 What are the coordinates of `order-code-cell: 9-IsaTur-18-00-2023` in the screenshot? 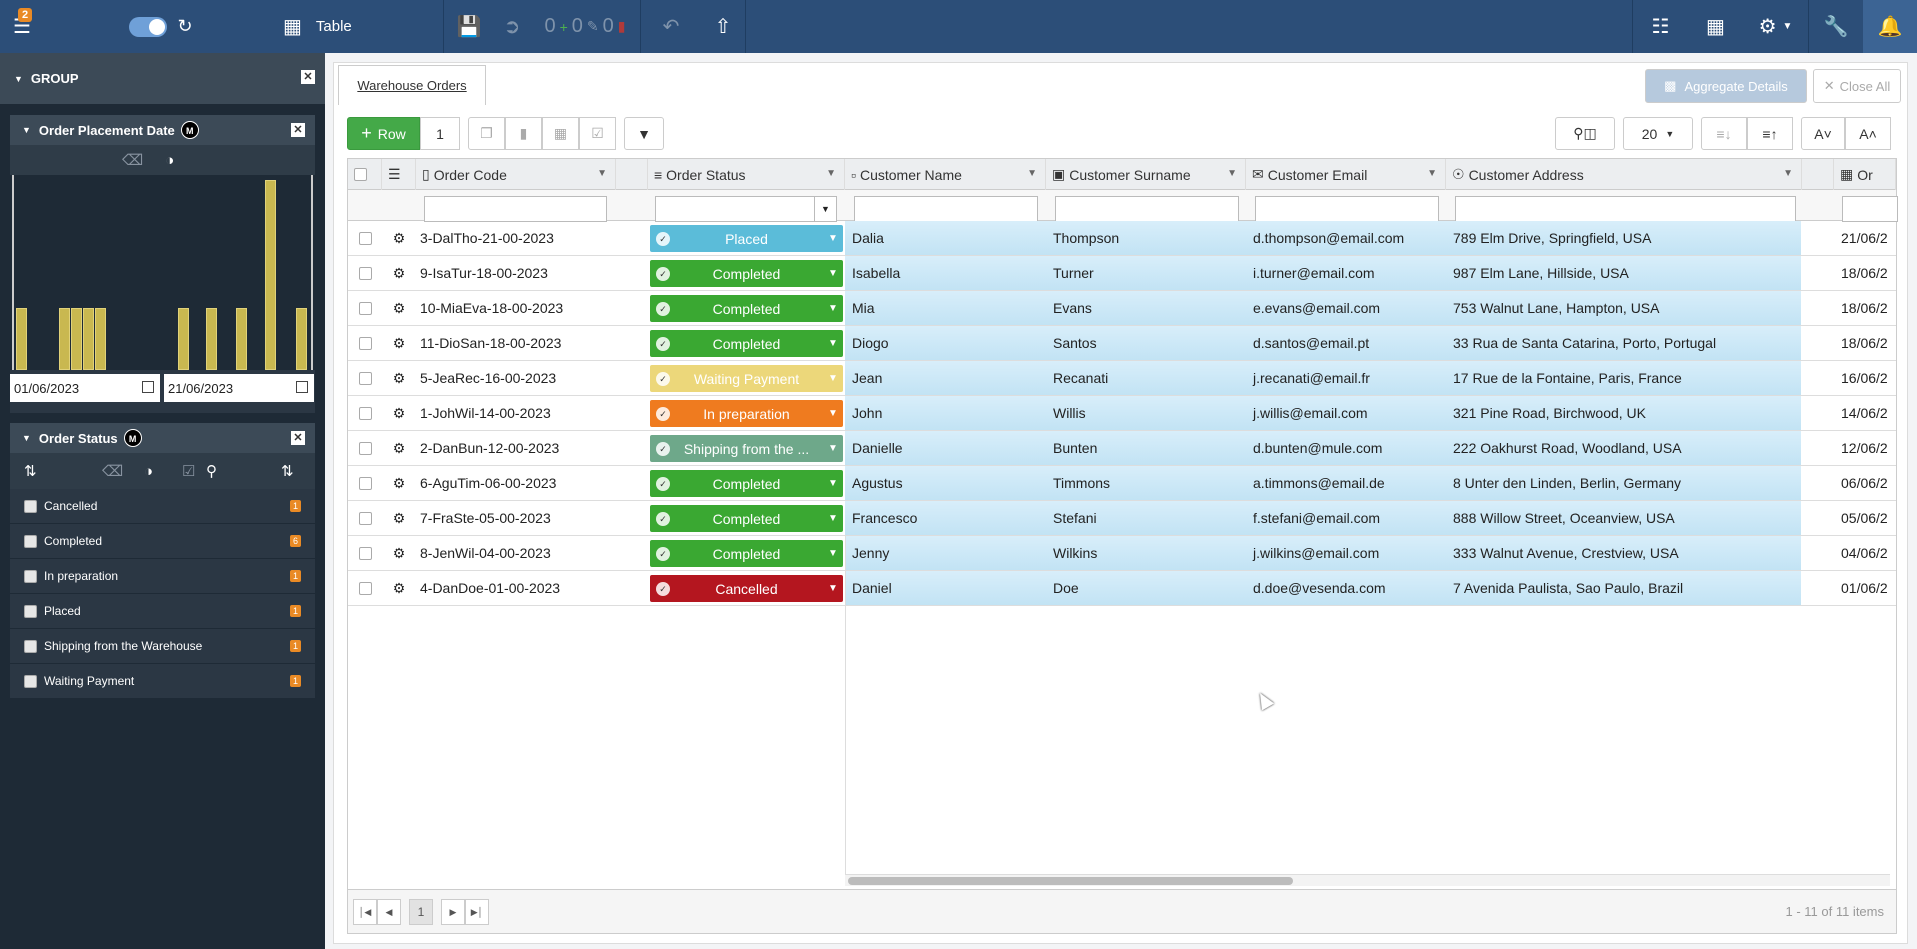 It's located at (484, 273).